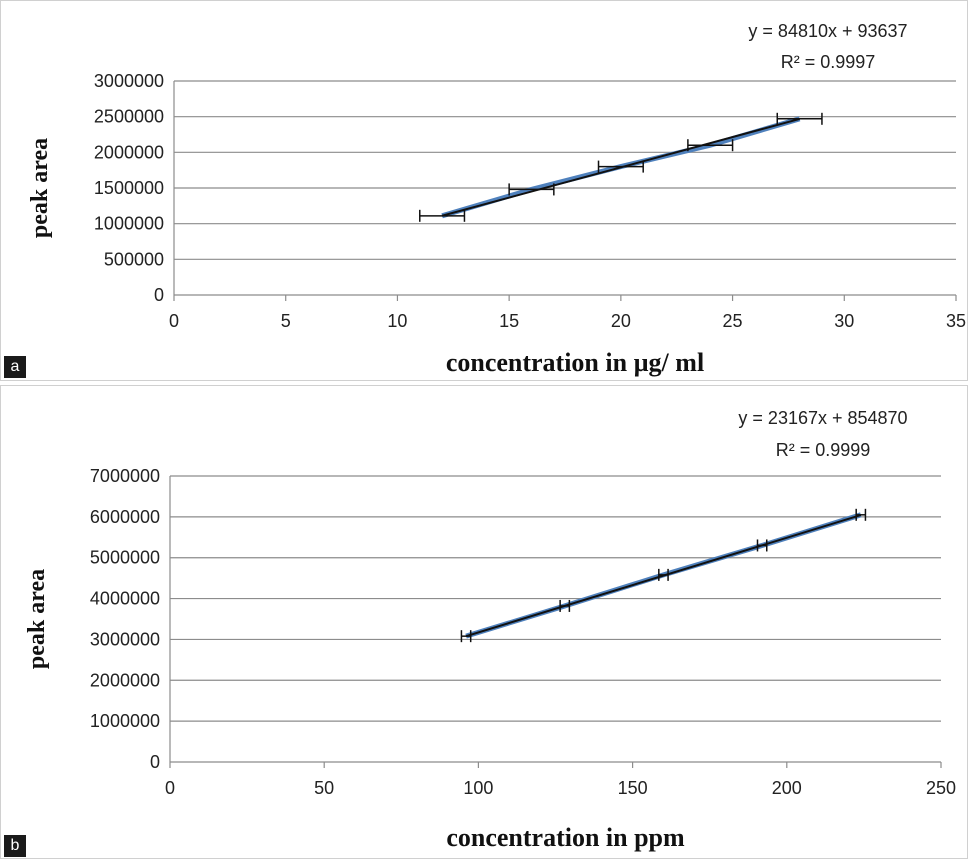 This screenshot has width=968, height=859. Describe the element at coordinates (478, 788) in the screenshot. I see `x-tick-label: 100` at that location.